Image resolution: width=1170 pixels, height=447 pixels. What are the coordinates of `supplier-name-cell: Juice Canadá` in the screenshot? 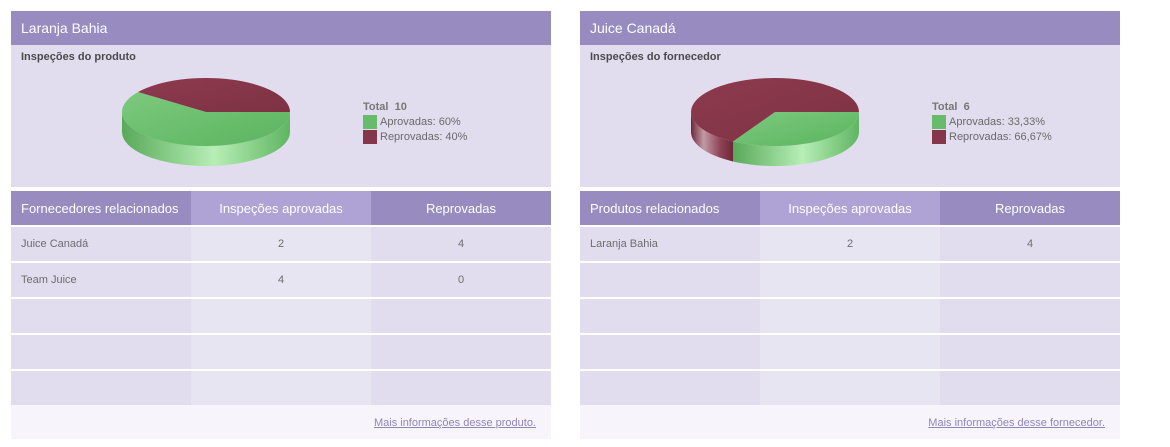 It's located at (101, 243).